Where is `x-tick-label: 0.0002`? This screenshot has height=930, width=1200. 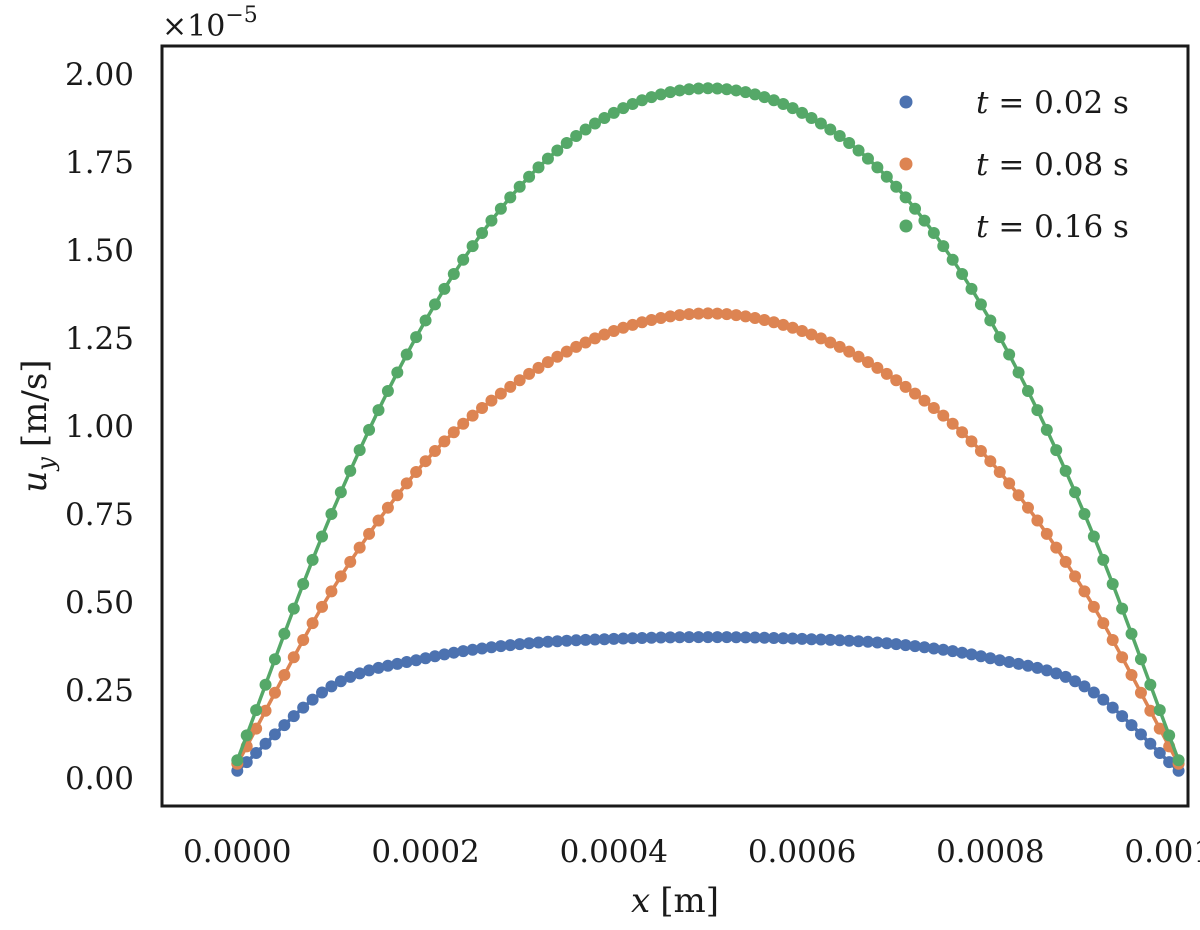 x-tick-label: 0.0002 is located at coordinates (425, 852).